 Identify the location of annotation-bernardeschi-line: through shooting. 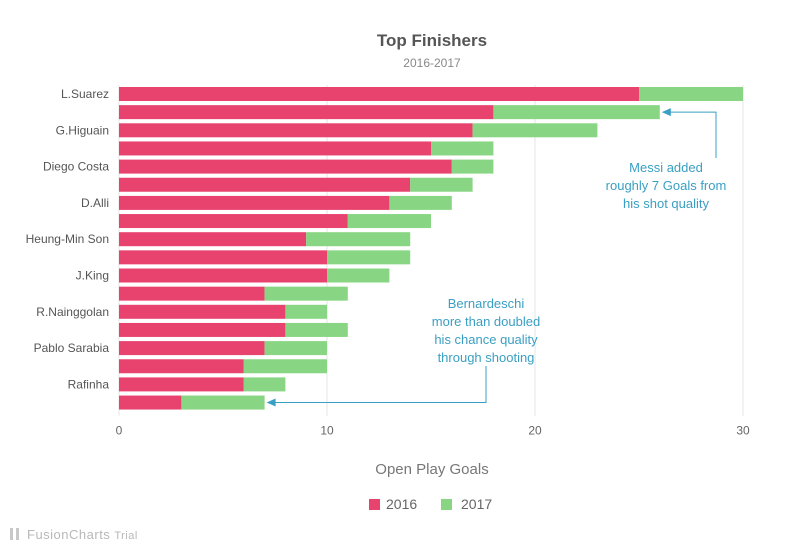
(486, 357).